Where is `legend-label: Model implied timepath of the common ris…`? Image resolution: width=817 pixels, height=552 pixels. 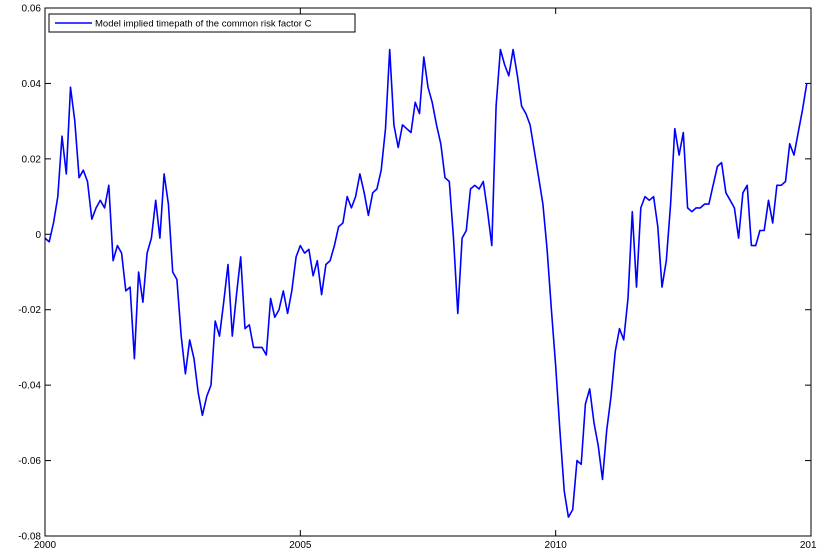 legend-label: Model implied timepath of the common ris… is located at coordinates (203, 24).